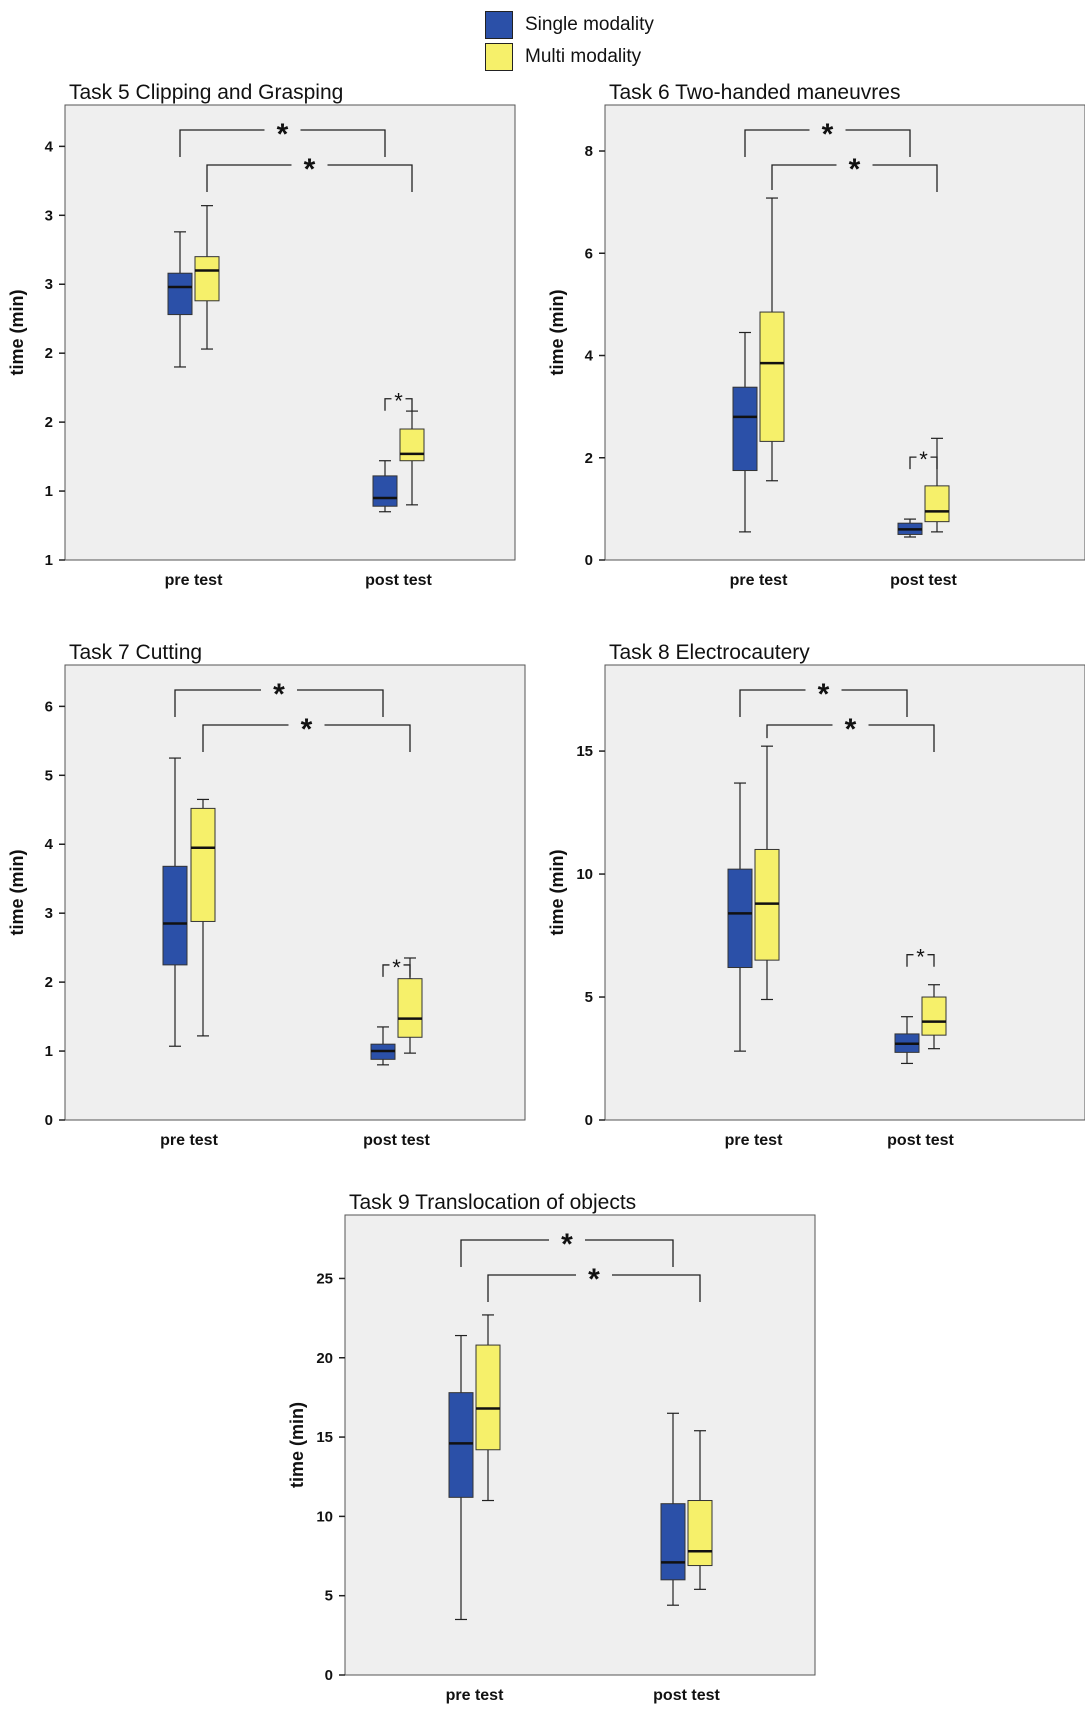 This screenshot has height=1709, width=1085. I want to click on legend-swatch-single, so click(499, 25).